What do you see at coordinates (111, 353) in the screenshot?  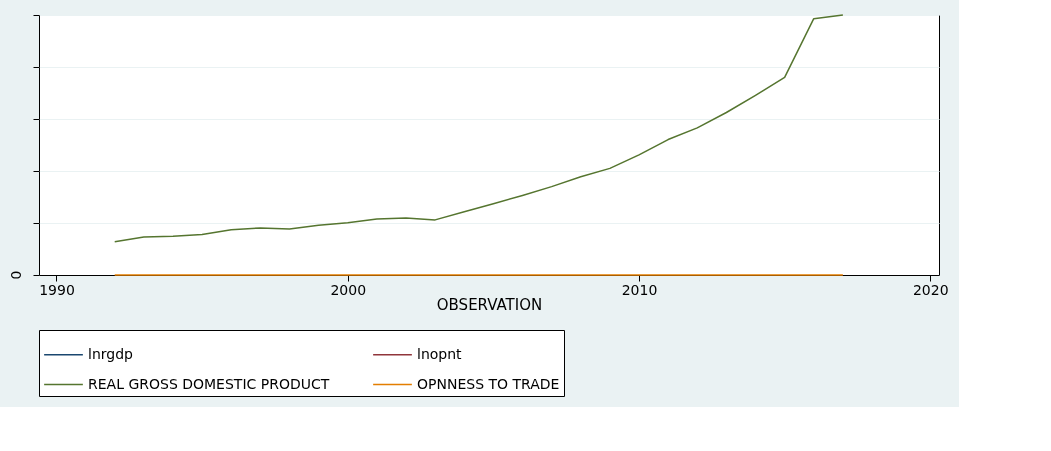 I see `legend-label: lnrgdp` at bounding box center [111, 353].